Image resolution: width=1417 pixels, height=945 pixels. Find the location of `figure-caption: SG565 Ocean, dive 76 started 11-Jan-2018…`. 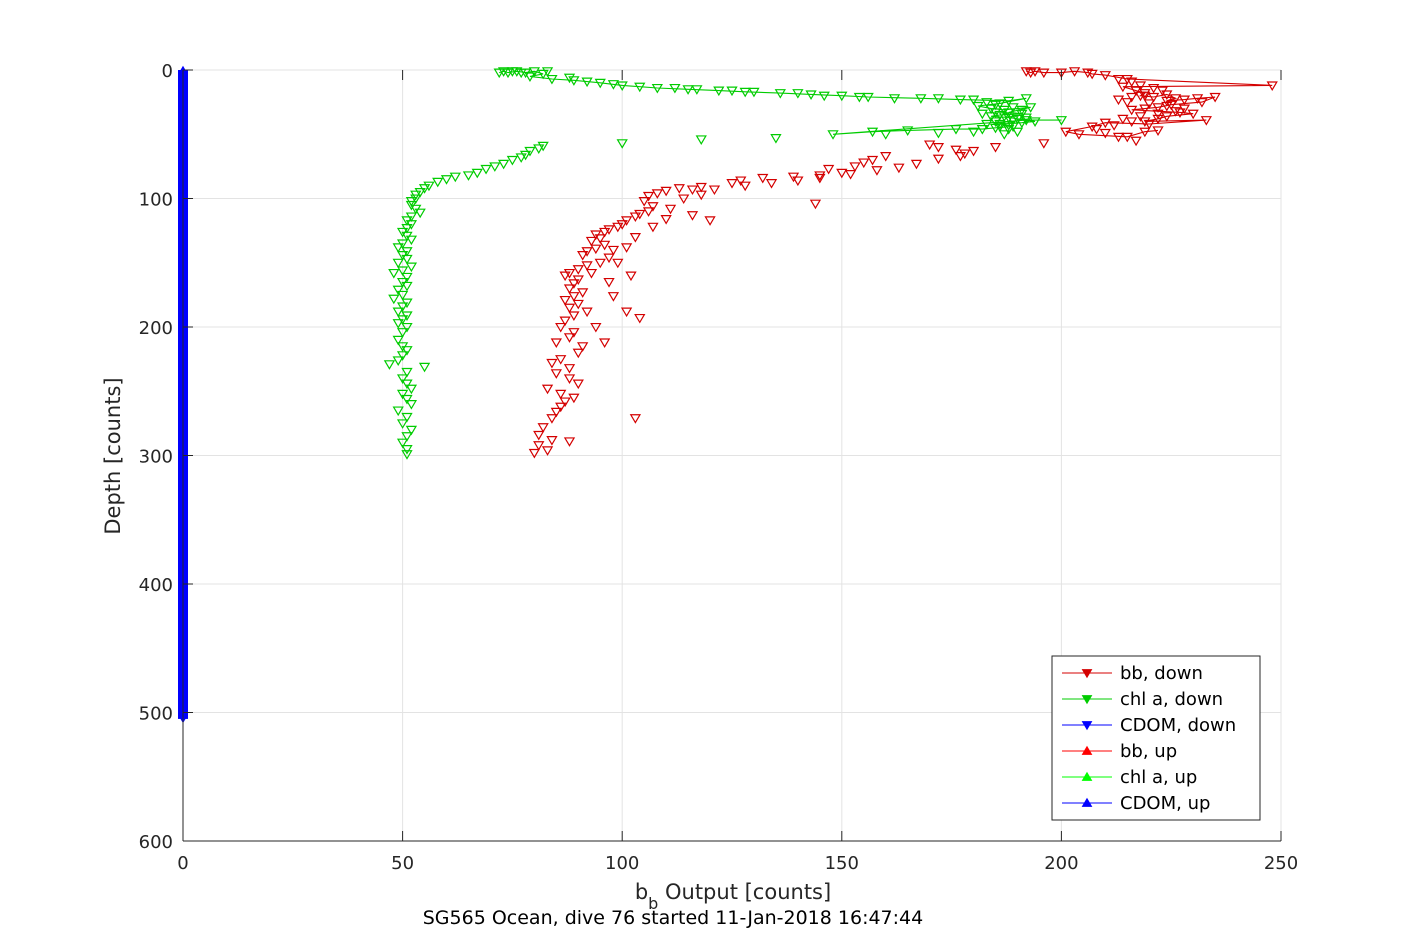

figure-caption: SG565 Ocean, dive 76 started 11-Jan-2018… is located at coordinates (673, 918).